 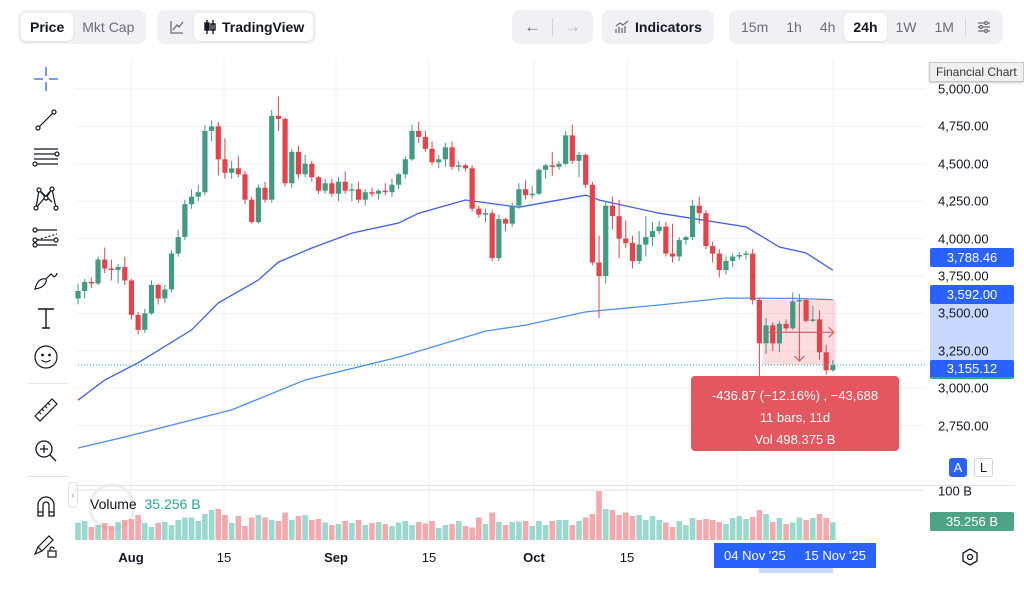 I want to click on price-type-toggle: Price Mkt Cap, so click(x=82, y=27).